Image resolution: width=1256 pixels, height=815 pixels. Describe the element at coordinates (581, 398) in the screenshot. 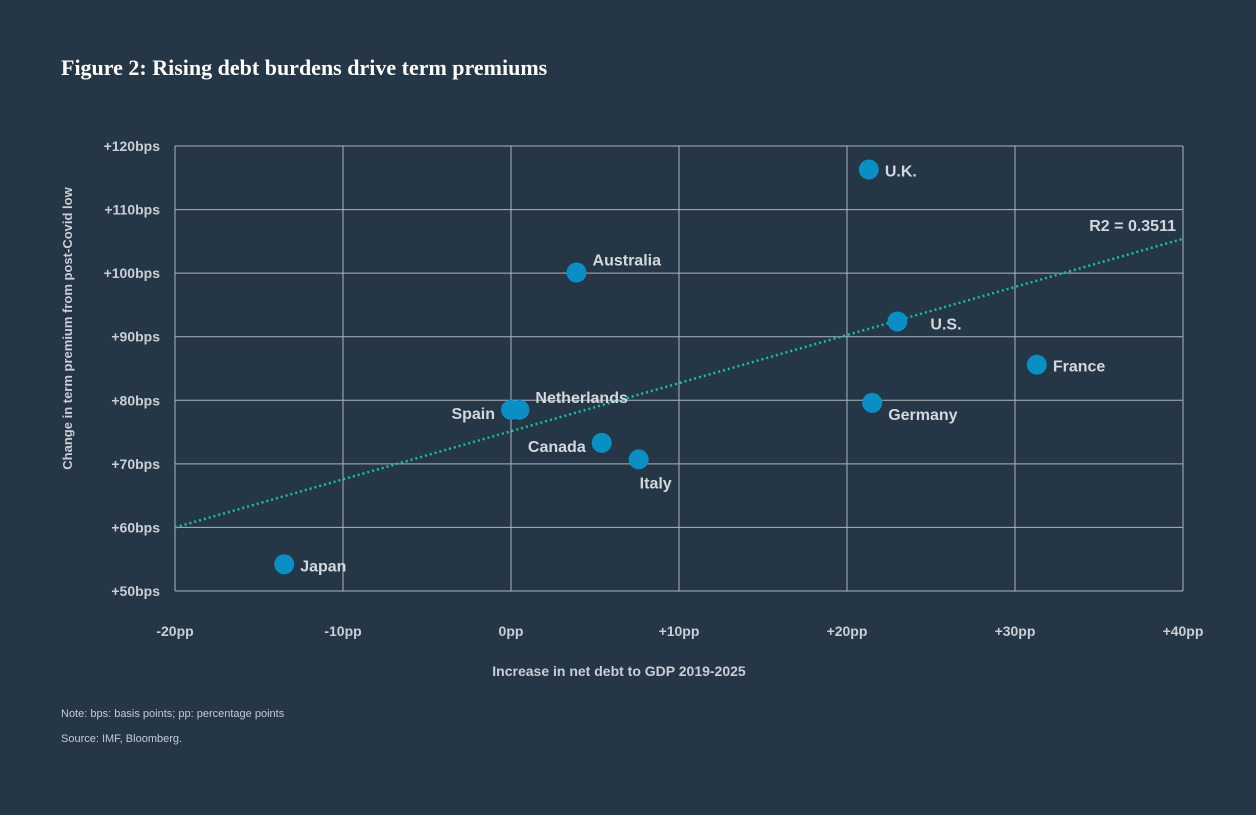

I see `data-label-netherlands: Netherlands` at that location.